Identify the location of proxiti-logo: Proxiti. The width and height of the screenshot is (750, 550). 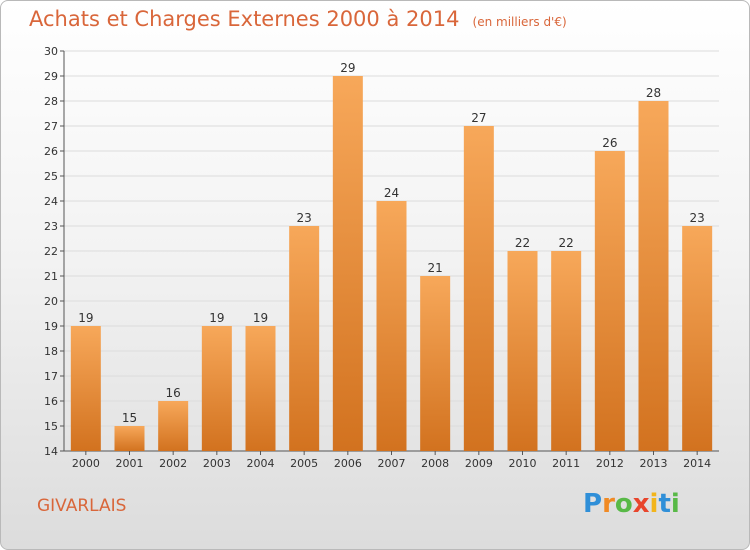
(631, 504).